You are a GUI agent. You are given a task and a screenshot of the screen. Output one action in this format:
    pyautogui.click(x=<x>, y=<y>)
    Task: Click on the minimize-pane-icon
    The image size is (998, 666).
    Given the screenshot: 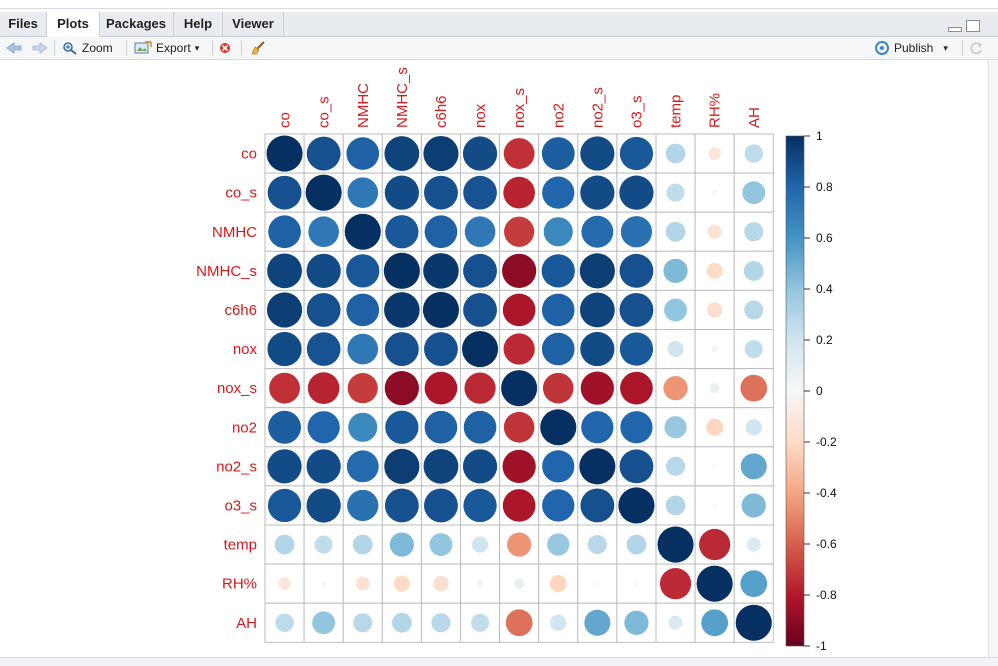 What is the action you would take?
    pyautogui.click(x=955, y=29)
    